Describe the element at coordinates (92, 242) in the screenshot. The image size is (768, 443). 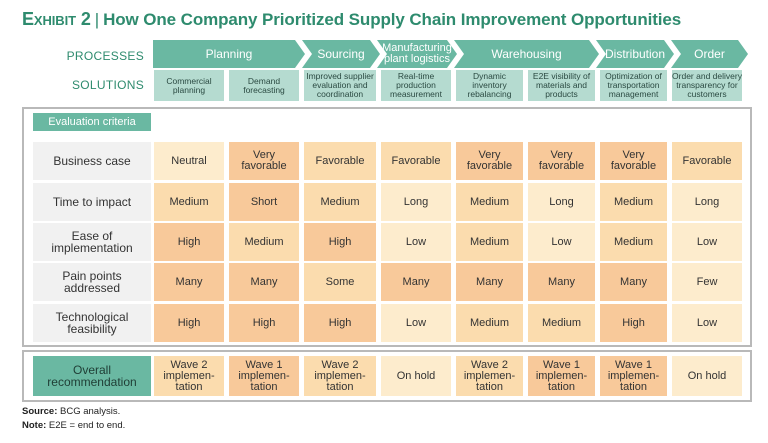
I see `criterion-label: Ease of implementation` at that location.